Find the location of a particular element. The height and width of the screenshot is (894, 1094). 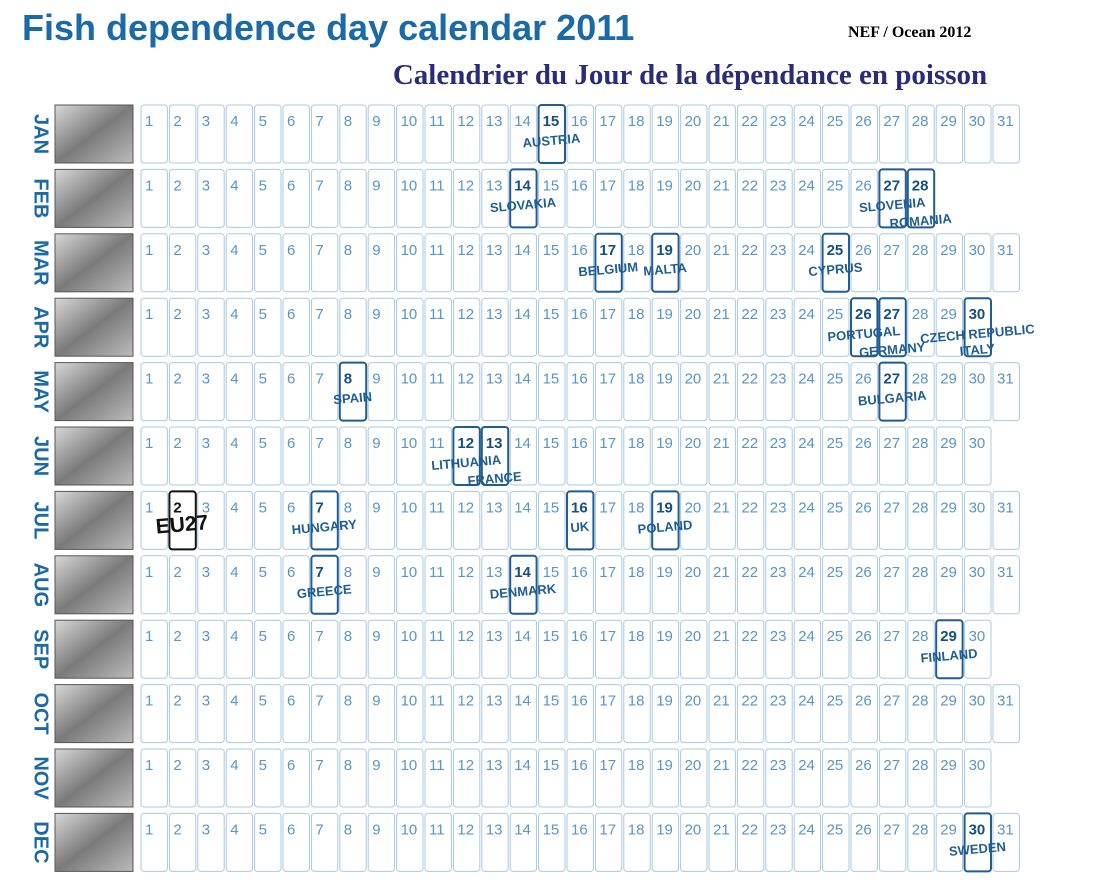

day-number: 23 is located at coordinates (778, 379).